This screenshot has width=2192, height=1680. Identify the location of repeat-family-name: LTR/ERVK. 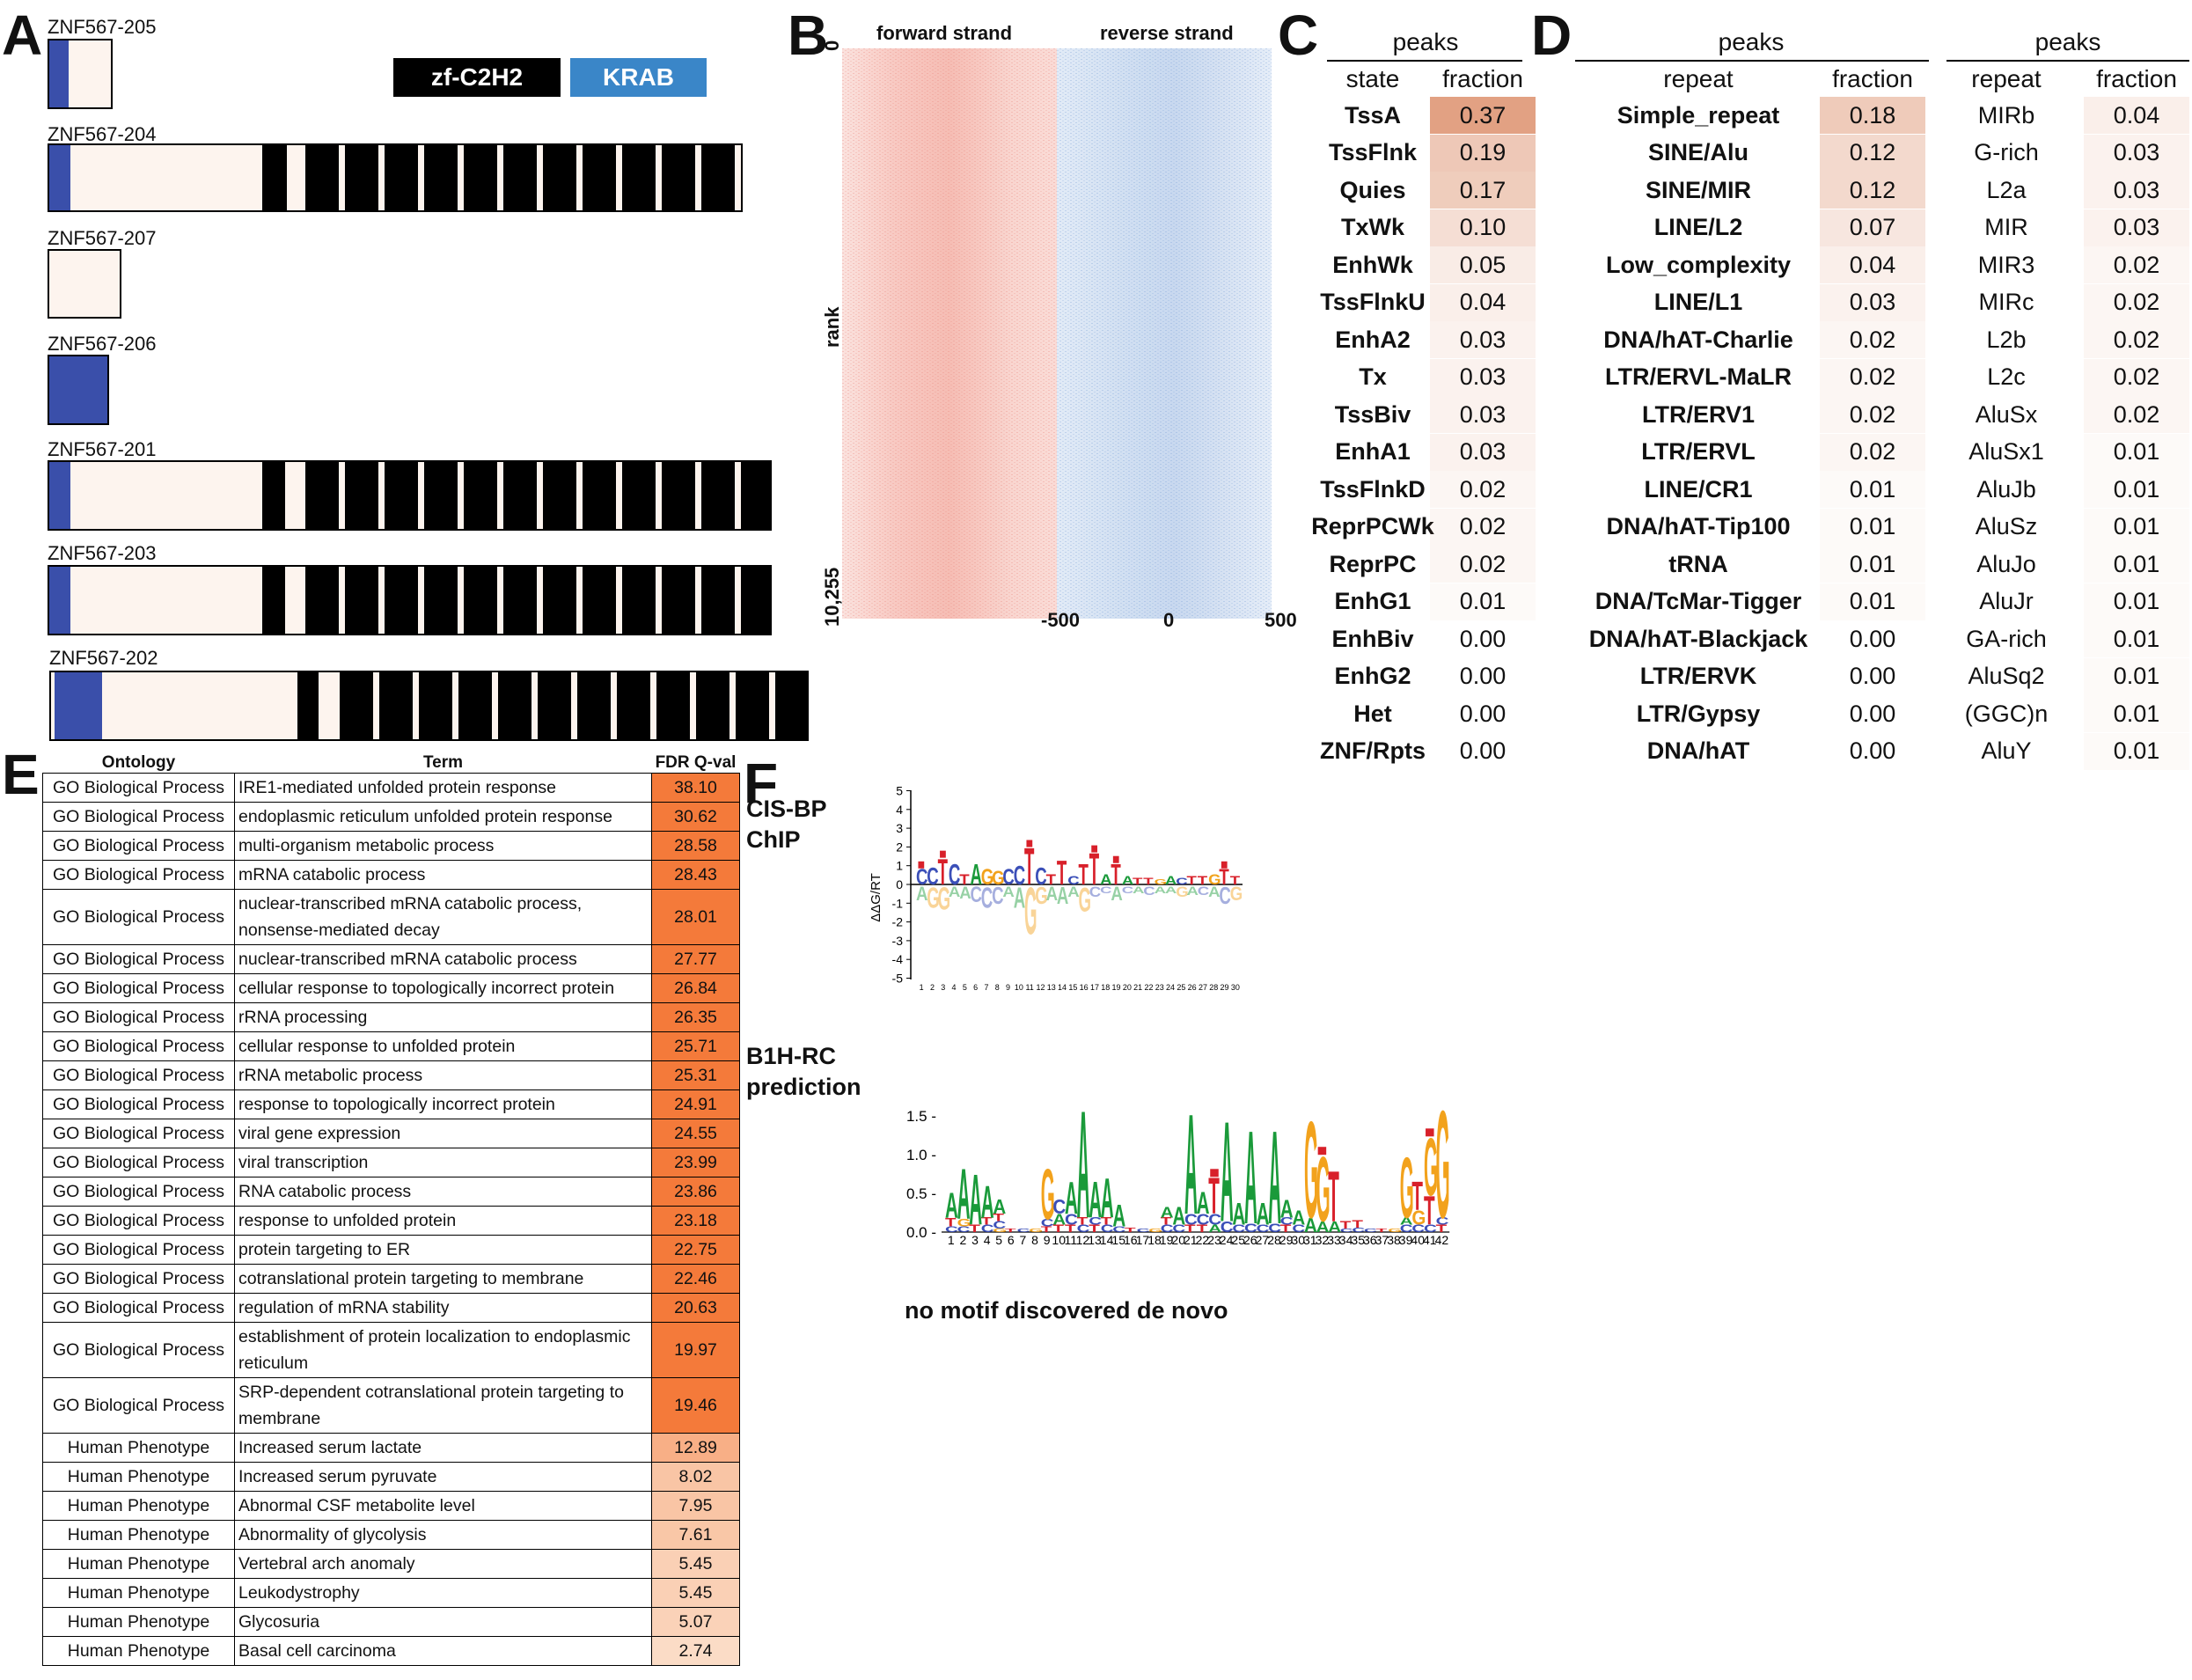
(1698, 676).